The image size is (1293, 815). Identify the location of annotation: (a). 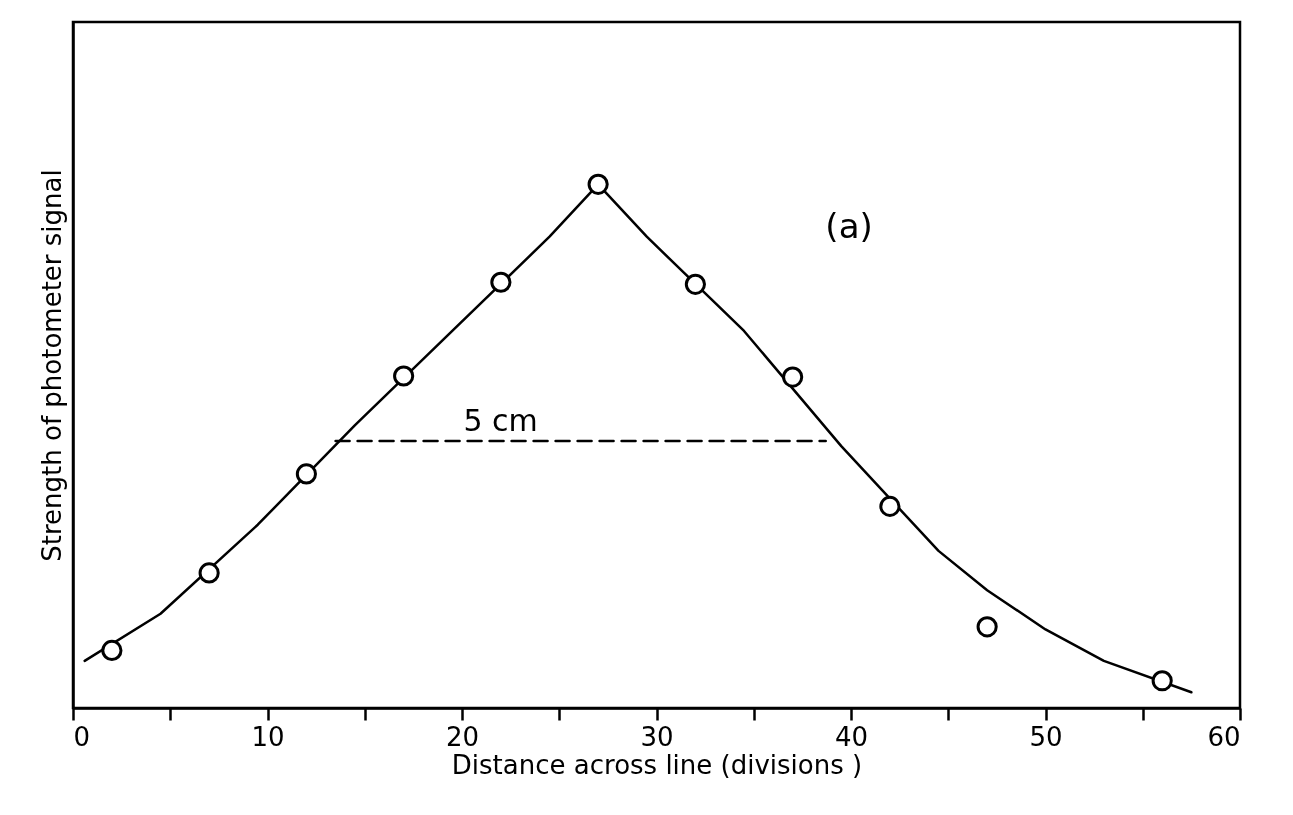
(849, 225).